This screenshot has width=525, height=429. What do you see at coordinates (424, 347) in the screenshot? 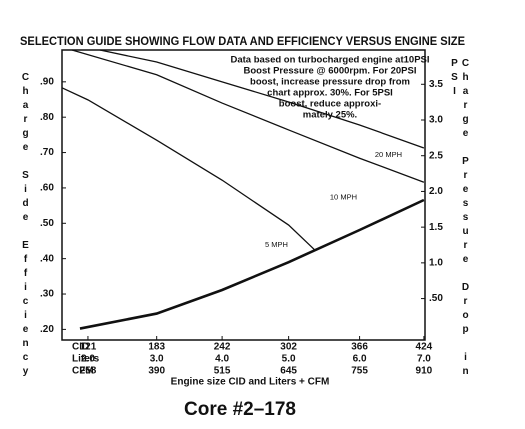
I see `x-tick-label: 424` at bounding box center [424, 347].